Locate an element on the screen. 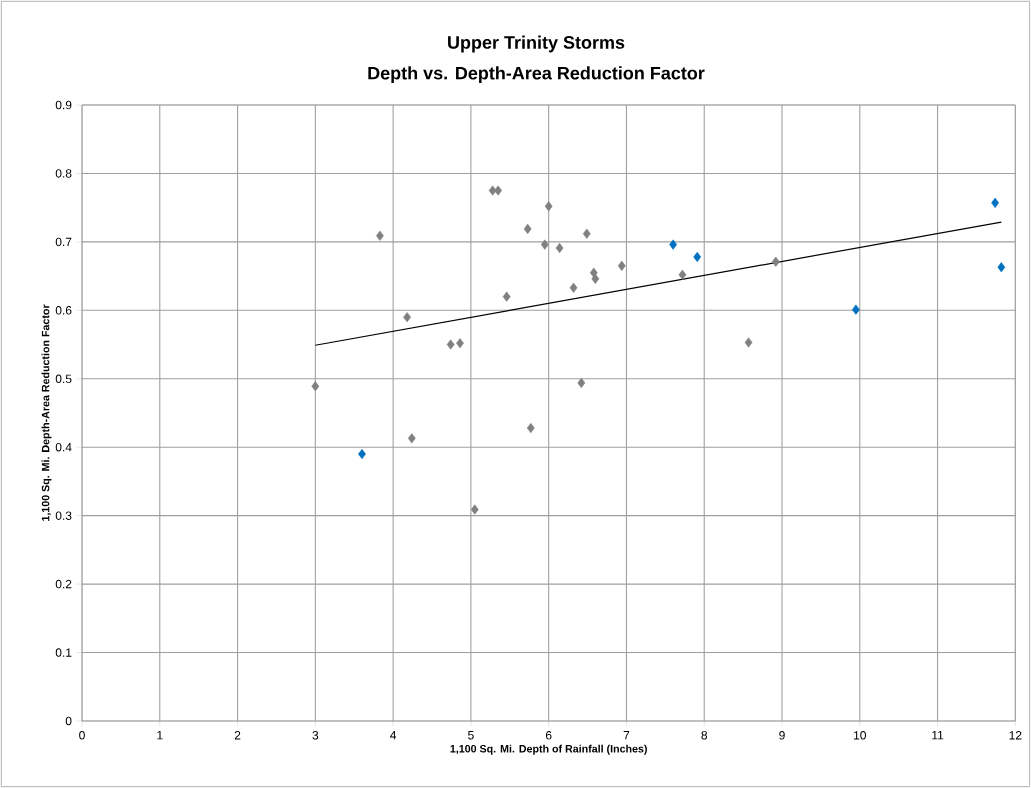 The width and height of the screenshot is (1031, 788). y-tick-label: 0.6 is located at coordinates (63, 310).